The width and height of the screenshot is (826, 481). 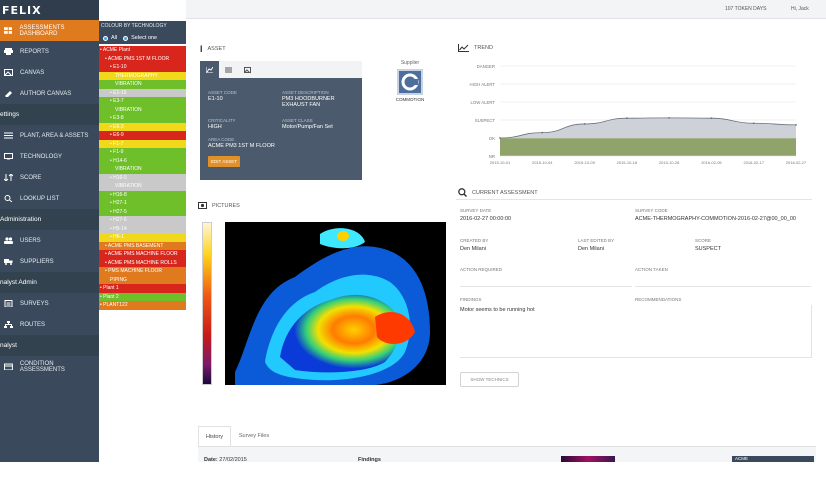 I want to click on tree-item: PIPING, so click(x=142, y=279).